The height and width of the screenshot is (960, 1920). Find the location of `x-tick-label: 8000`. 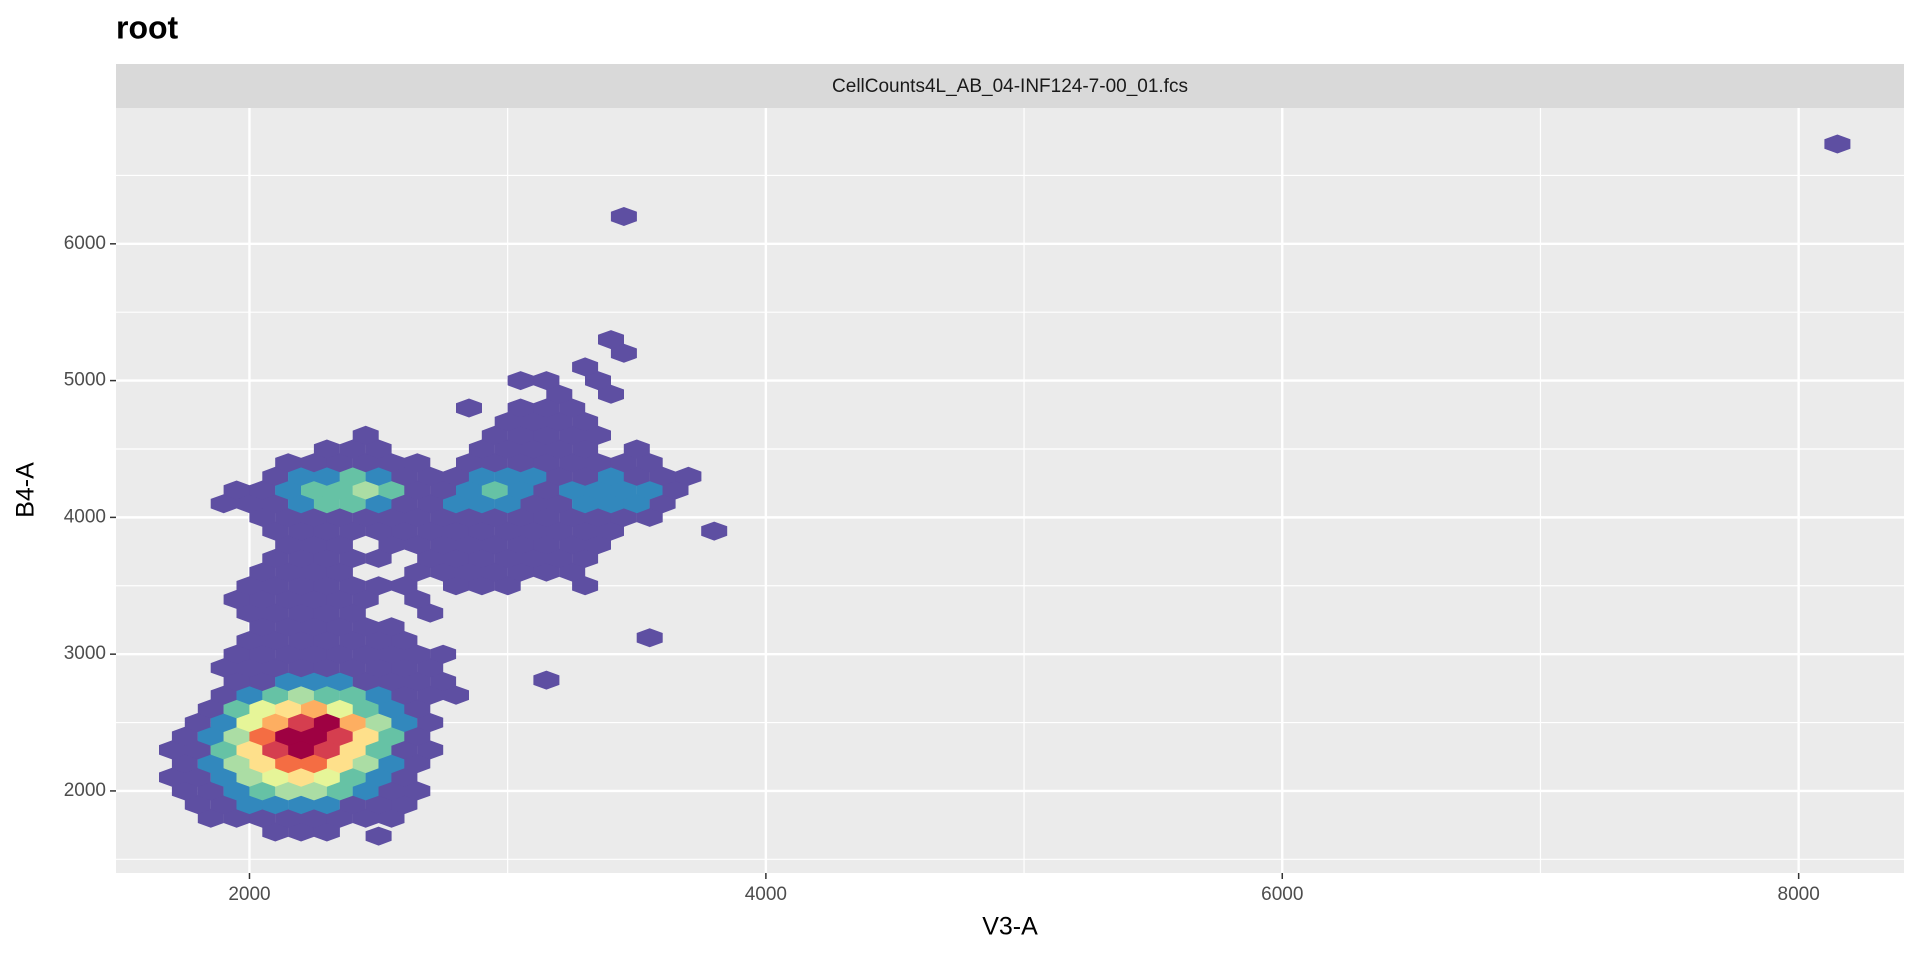

x-tick-label: 8000 is located at coordinates (1799, 894).